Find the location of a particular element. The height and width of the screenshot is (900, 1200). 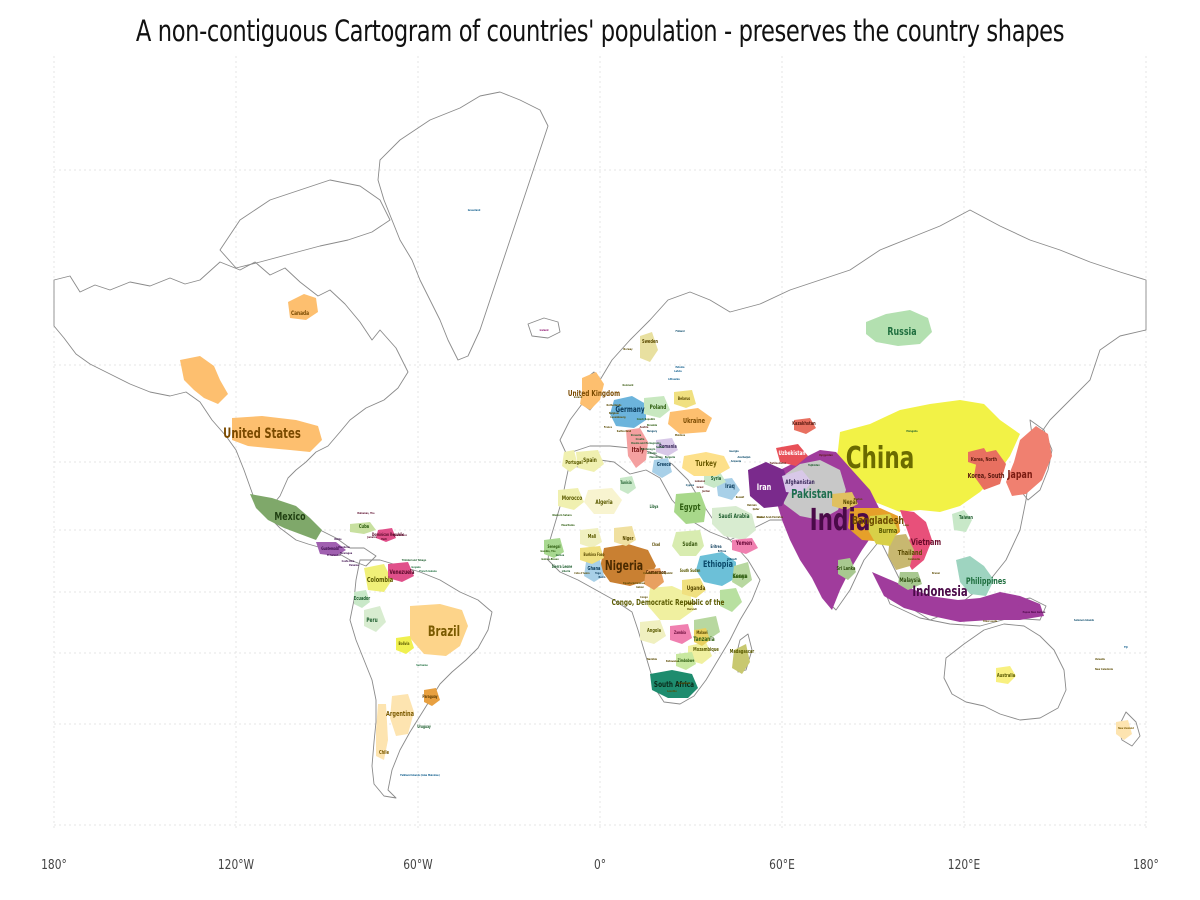

country-label-egypt: Egypt is located at coordinates (690, 507).